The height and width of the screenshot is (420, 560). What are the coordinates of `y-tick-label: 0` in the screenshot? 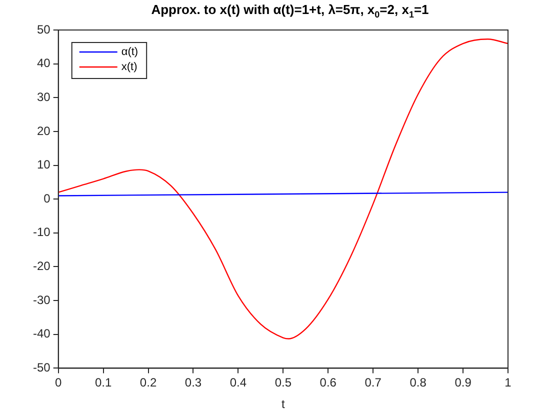 It's located at (47, 198).